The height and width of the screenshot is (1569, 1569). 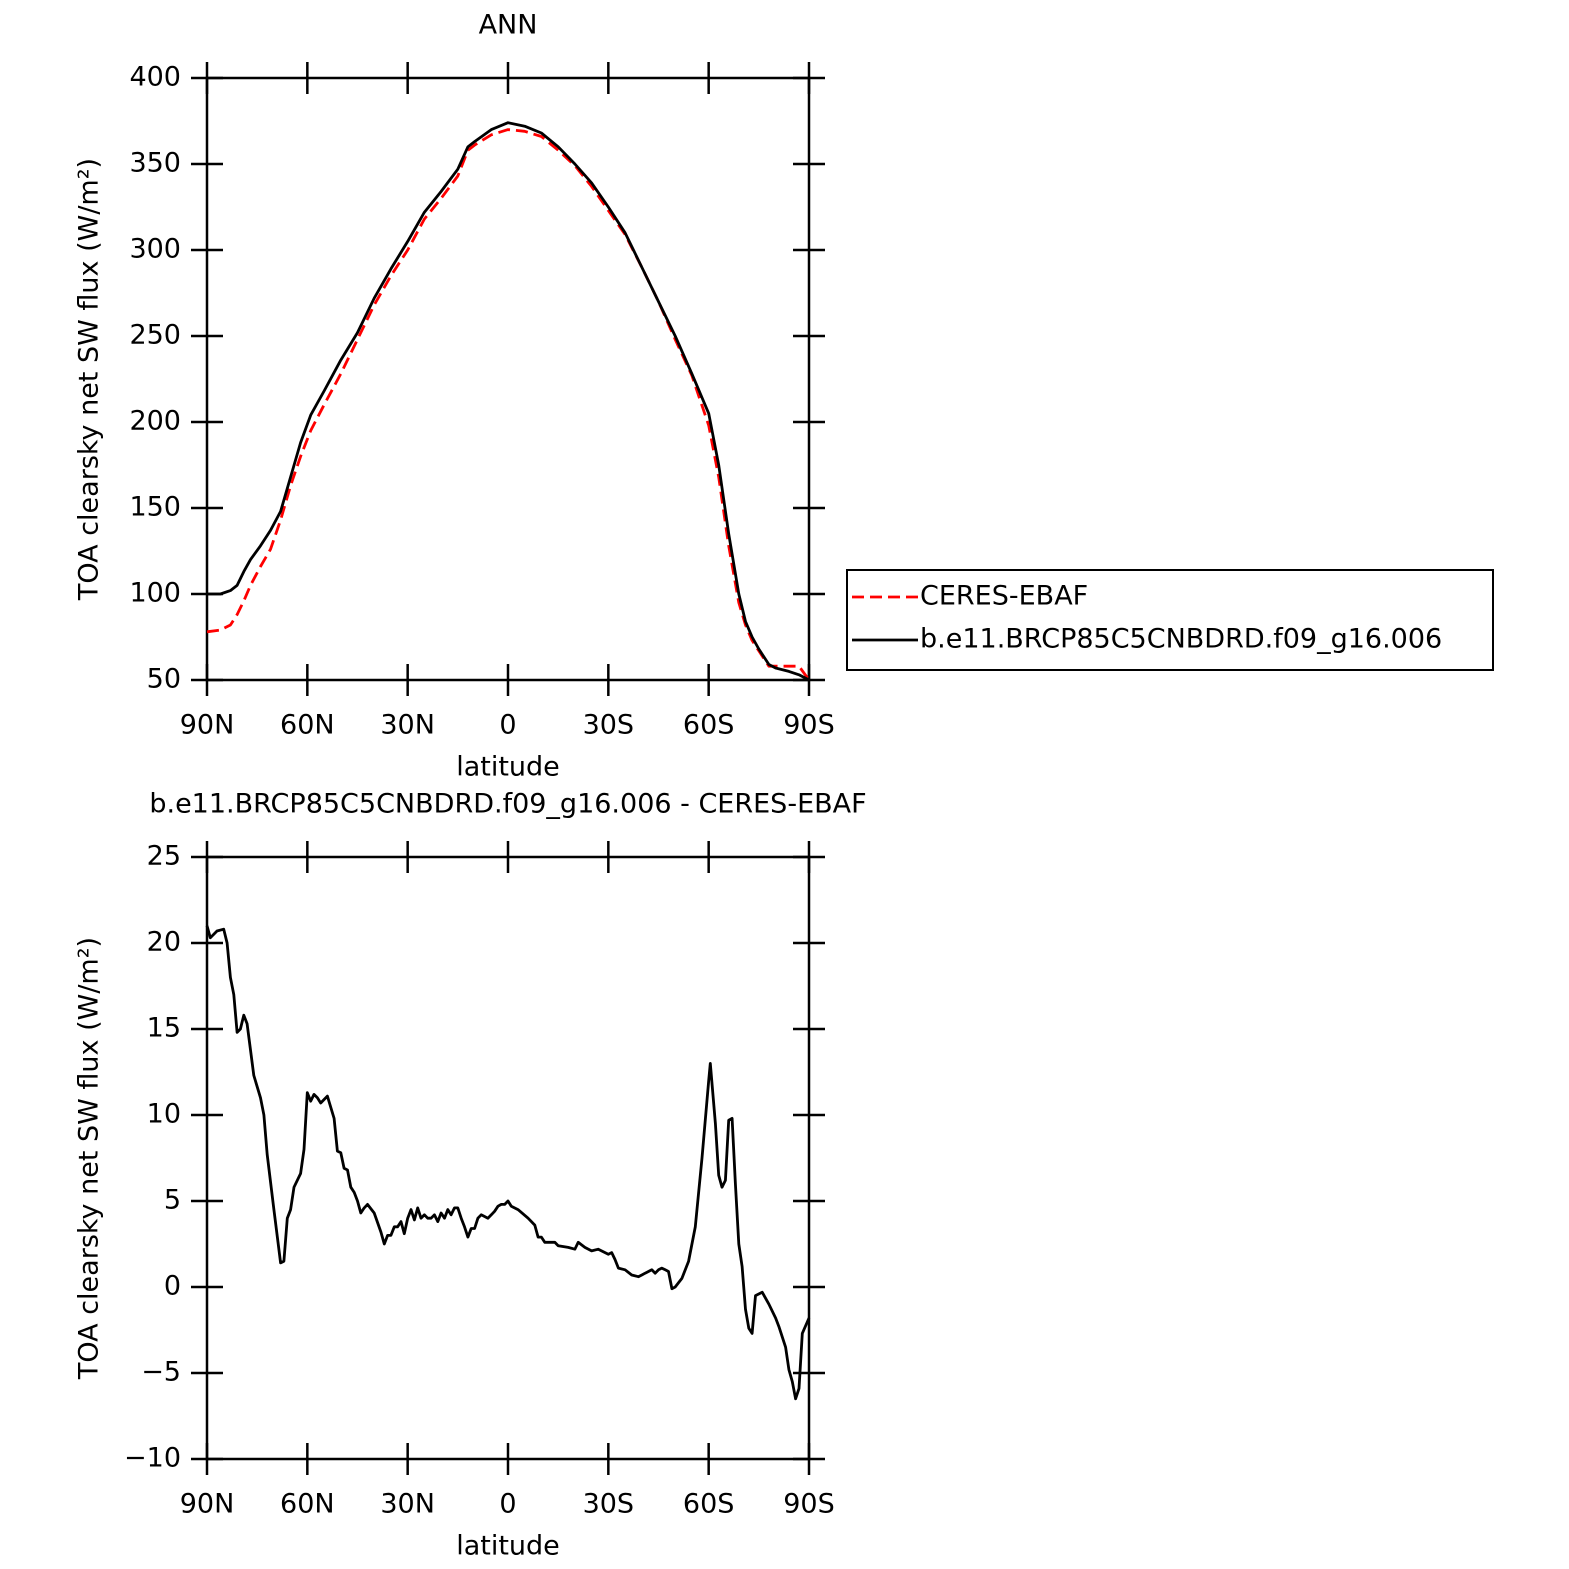 I want to click on y-tick-label: 15, so click(x=164, y=1028).